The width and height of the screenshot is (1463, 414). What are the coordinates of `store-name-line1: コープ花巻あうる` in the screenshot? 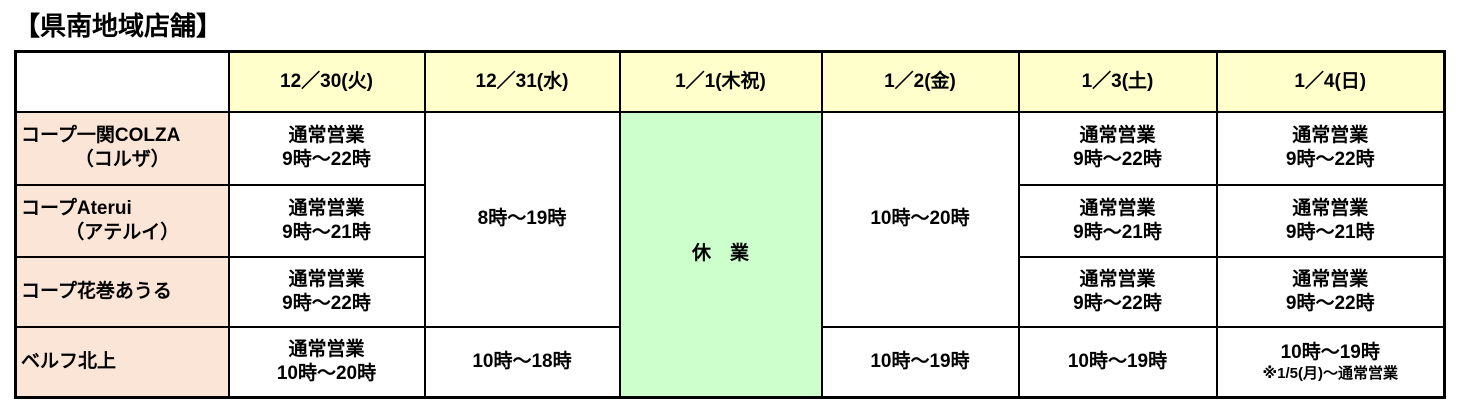 It's located at (96, 291).